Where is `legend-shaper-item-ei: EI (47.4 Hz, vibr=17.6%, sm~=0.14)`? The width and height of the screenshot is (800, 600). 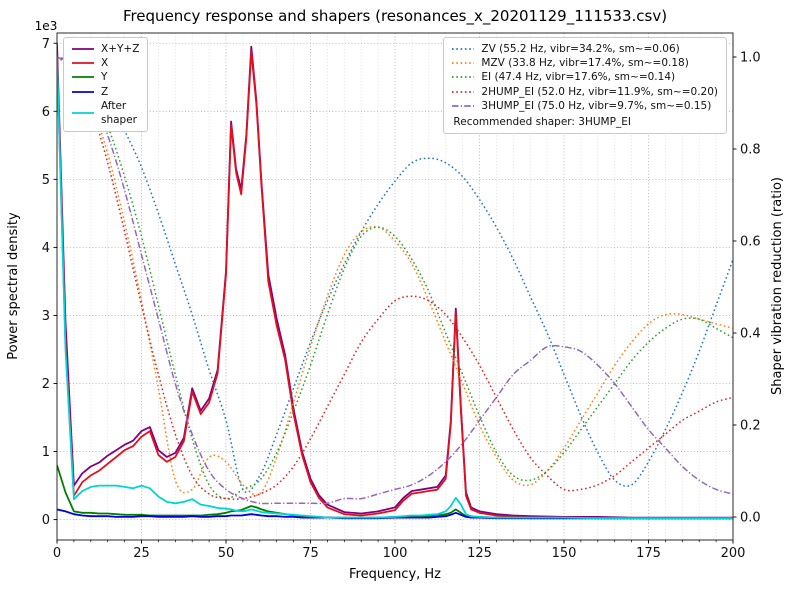
legend-shaper-item-ei: EI (47.4 Hz, vibr=17.6%, sm~=0.14) is located at coordinates (584, 77).